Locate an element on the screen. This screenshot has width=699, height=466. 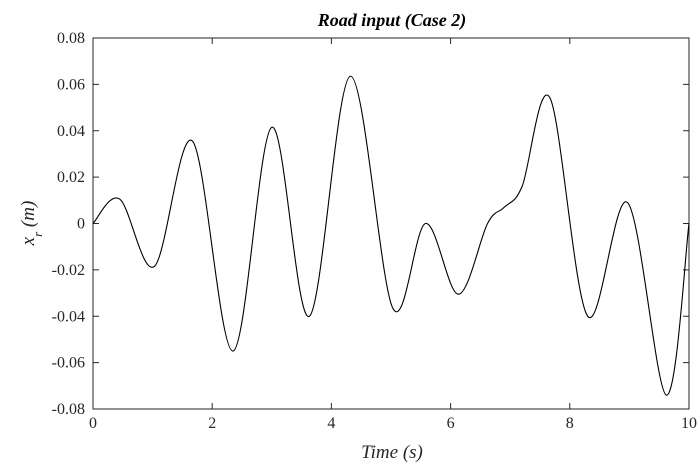
x-tick-label: 0 is located at coordinates (93, 423).